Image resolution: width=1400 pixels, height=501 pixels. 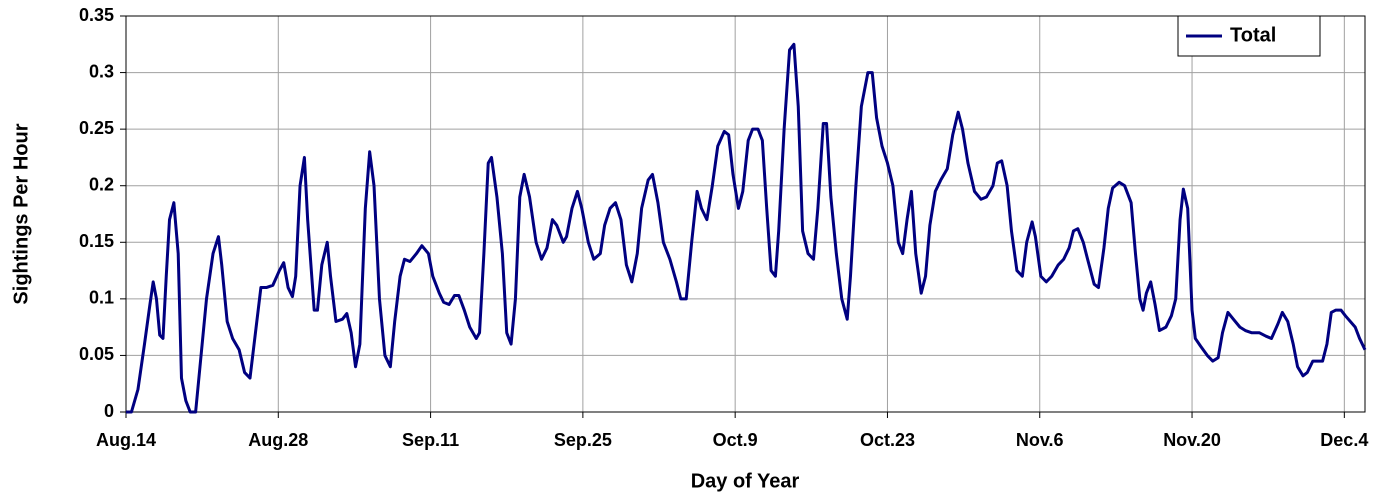 What do you see at coordinates (21, 213) in the screenshot?
I see `y-axis-title: Sightings Per Hour` at bounding box center [21, 213].